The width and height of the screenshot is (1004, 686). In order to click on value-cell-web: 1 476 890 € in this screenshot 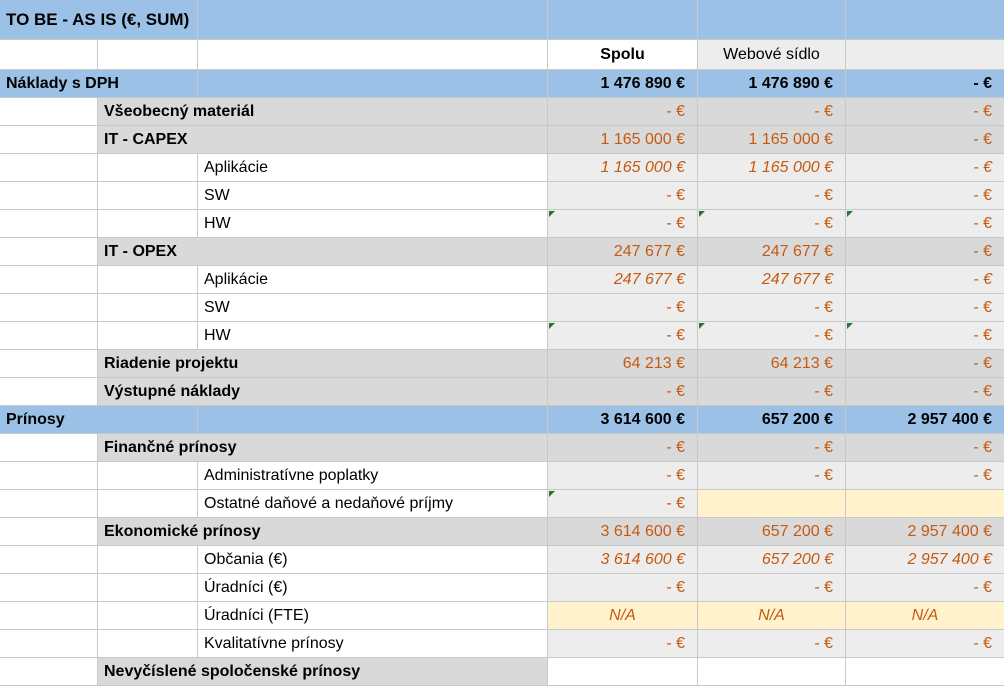, I will do `click(772, 84)`.